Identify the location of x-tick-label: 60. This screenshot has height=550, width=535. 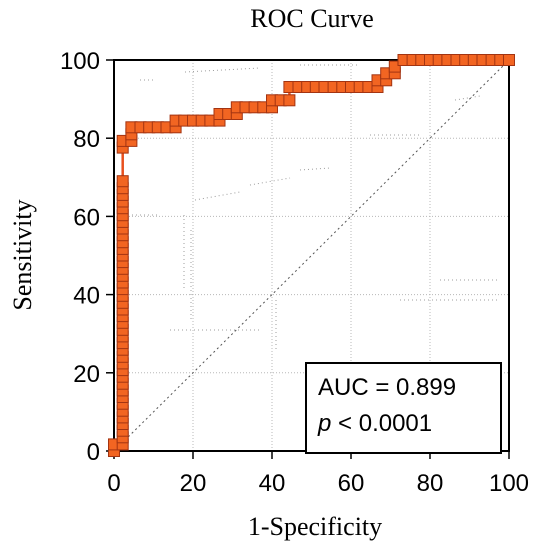
(351, 483).